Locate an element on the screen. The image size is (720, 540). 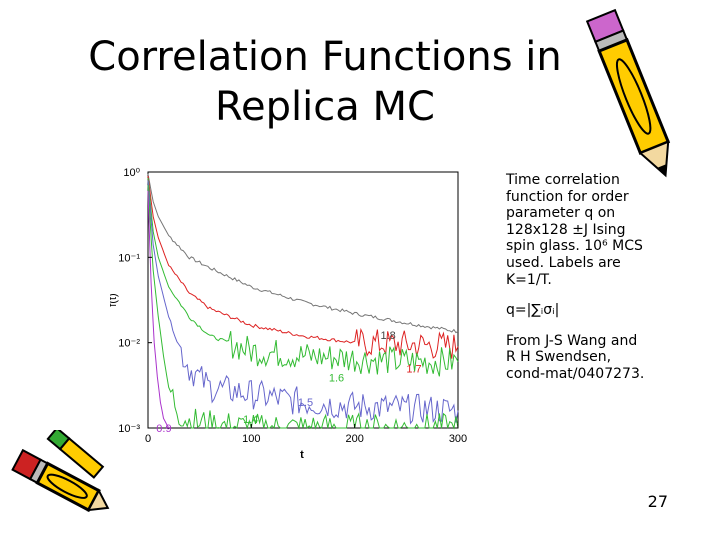
y-tick-label: 10⁻¹ is located at coordinates (129, 258).